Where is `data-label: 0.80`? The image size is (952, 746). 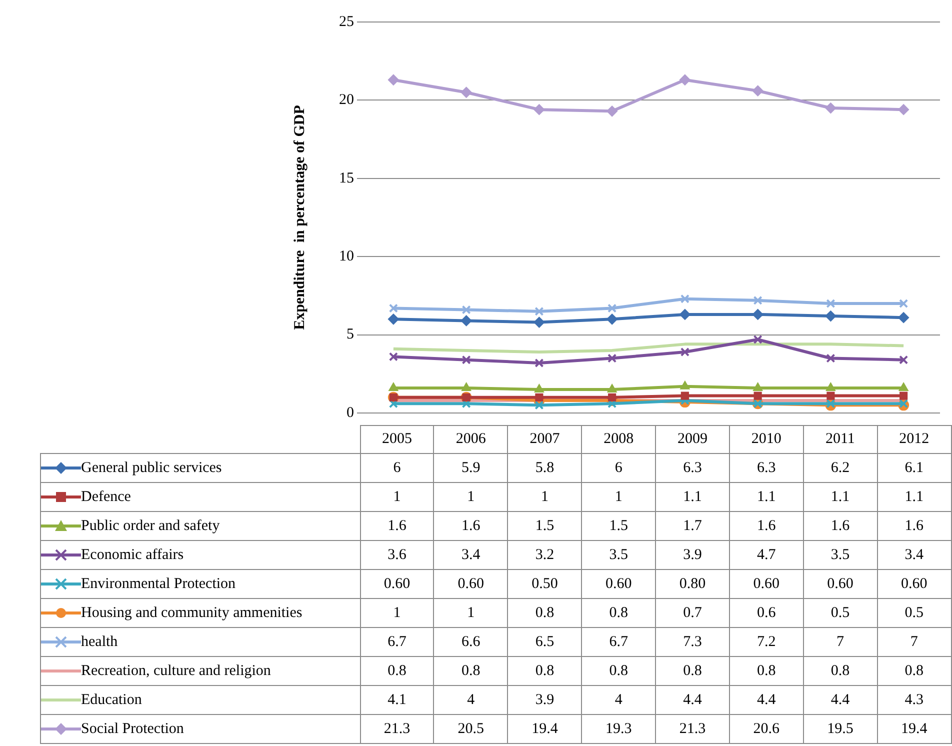 data-label: 0.80 is located at coordinates (693, 584).